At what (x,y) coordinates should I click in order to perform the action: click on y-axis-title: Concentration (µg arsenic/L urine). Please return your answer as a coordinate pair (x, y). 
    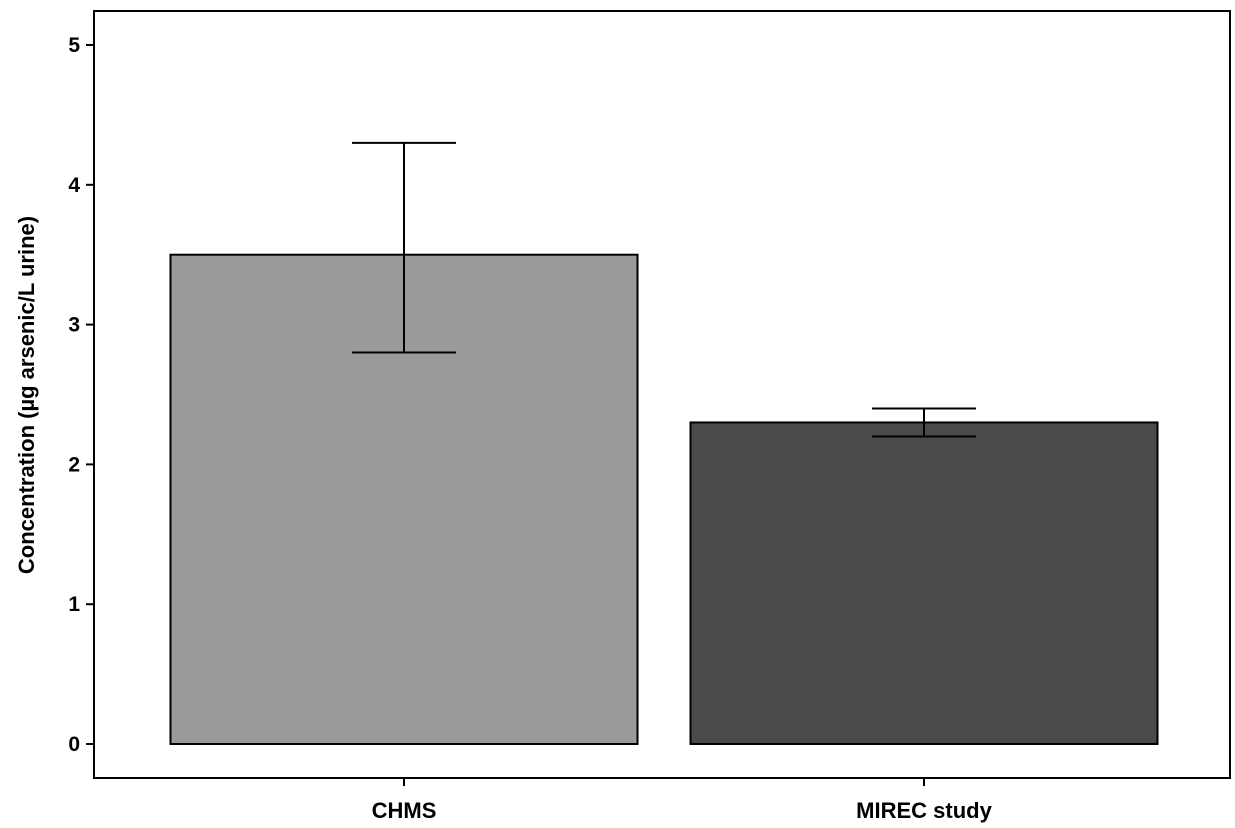
    Looking at the image, I should click on (26, 395).